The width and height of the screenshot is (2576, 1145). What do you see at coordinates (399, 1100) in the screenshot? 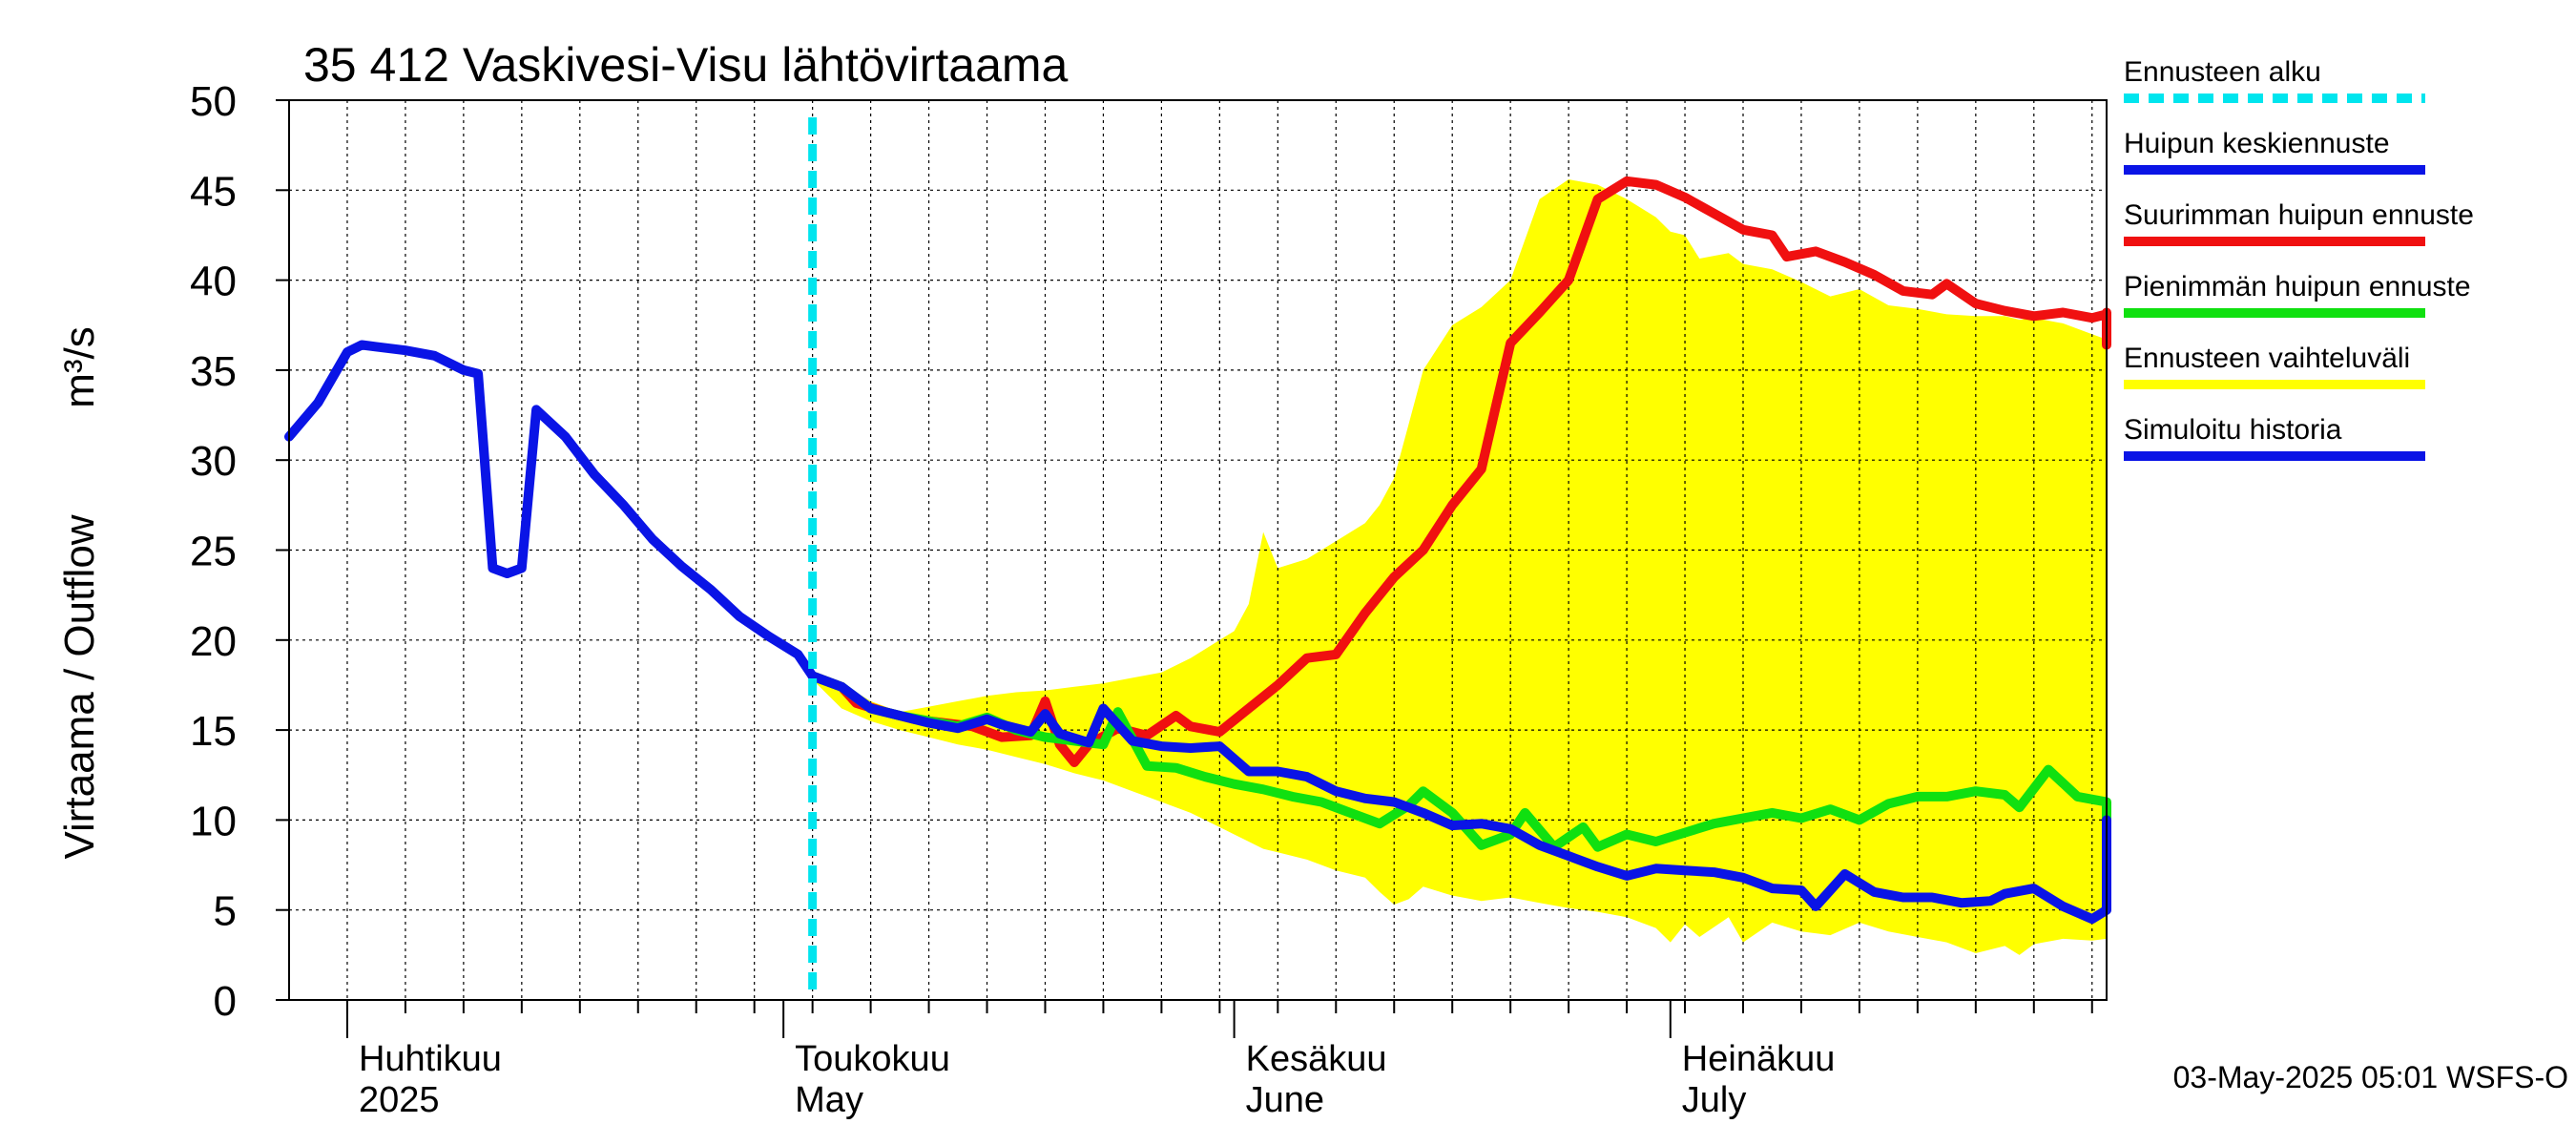
I see `month-label-en: 2025` at bounding box center [399, 1100].